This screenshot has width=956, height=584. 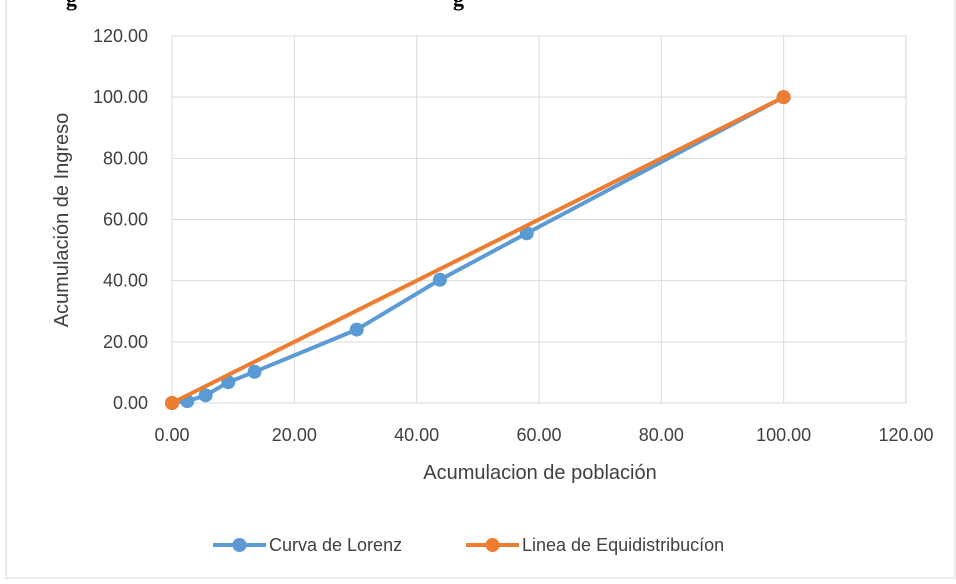 I want to click on x-tick-label: 80.00, so click(x=661, y=435).